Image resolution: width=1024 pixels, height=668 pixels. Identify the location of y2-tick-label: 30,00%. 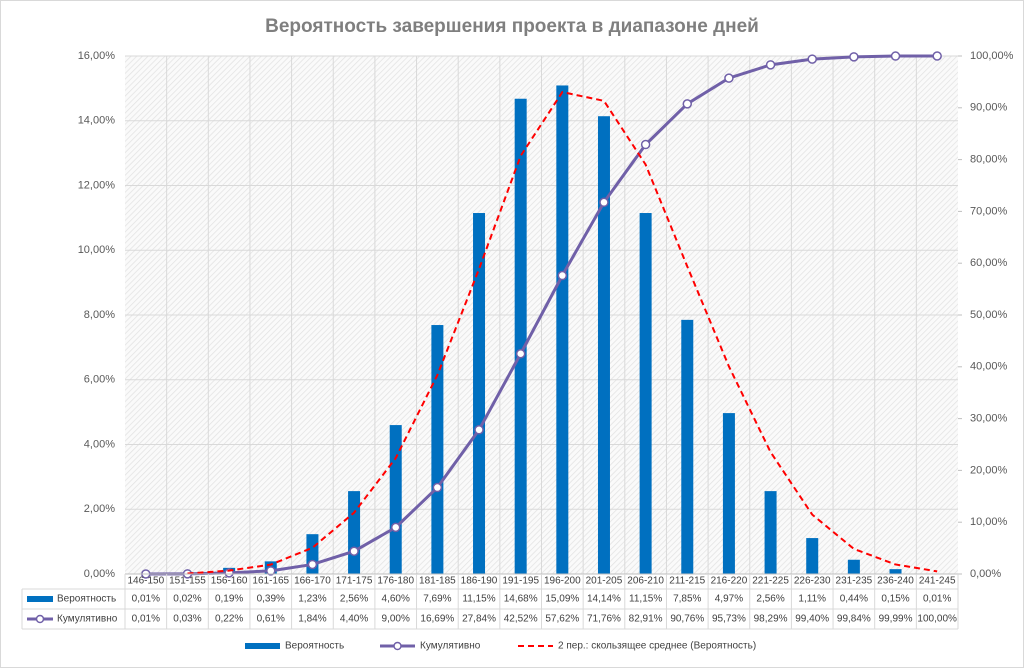
(989, 419).